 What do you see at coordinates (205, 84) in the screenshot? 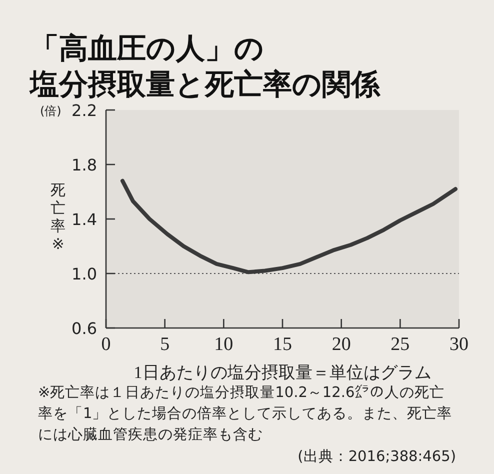
I see `chart-subtitle: 塩分摂取量と死亡率の関係` at bounding box center [205, 84].